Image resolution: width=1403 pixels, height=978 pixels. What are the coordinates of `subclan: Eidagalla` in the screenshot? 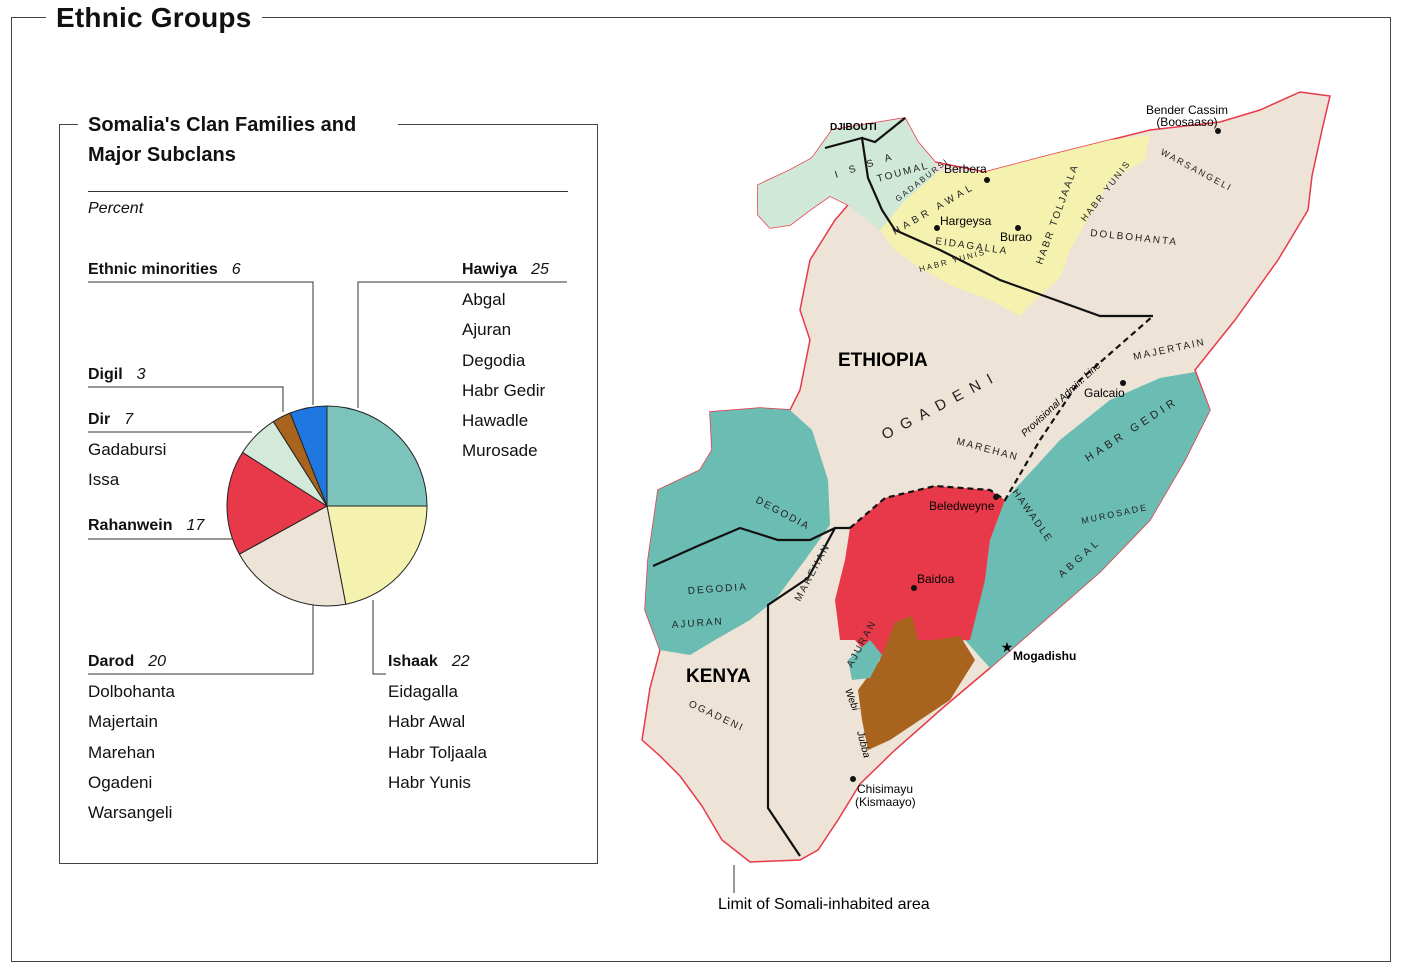 It's located at (423, 691).